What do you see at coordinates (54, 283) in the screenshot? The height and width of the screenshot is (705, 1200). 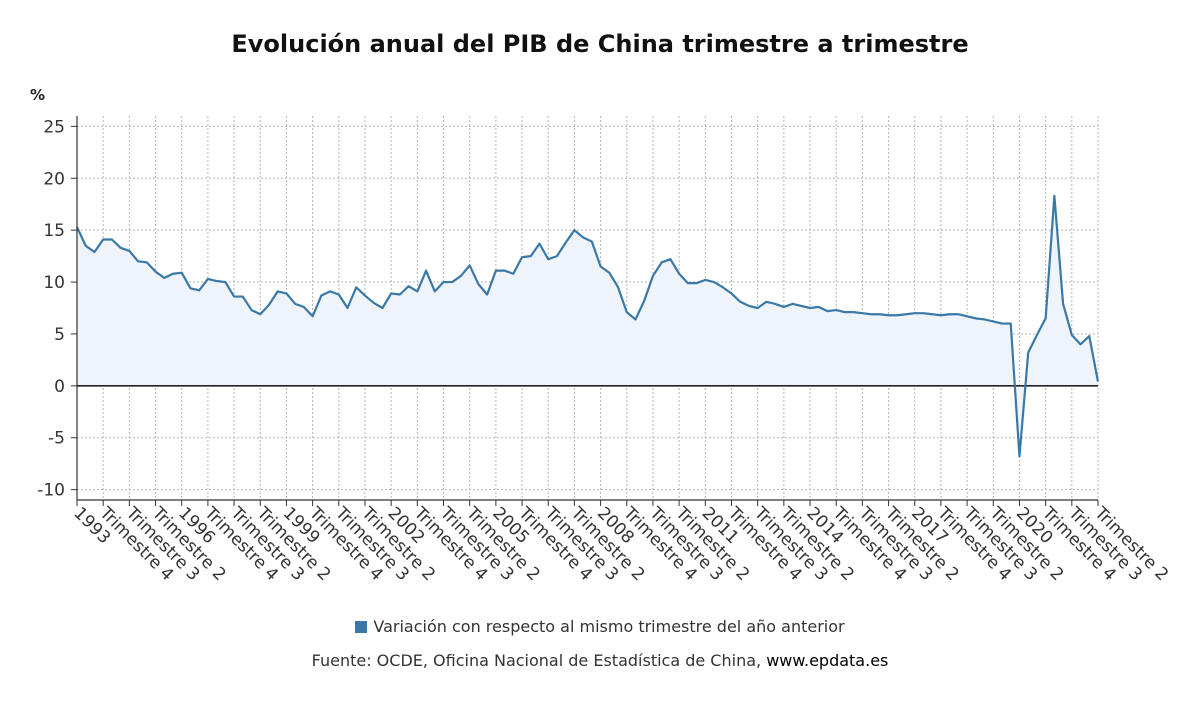 I see `y-tick-label: 10` at bounding box center [54, 283].